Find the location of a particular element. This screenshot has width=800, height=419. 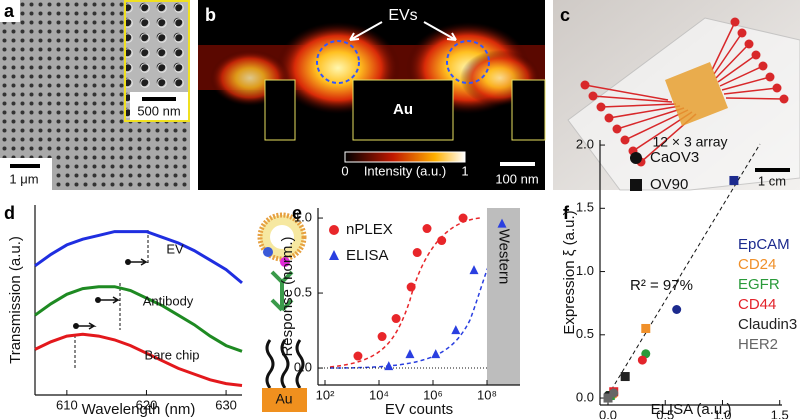

x-tick-label: 0.0 is located at coordinates (608, 413).